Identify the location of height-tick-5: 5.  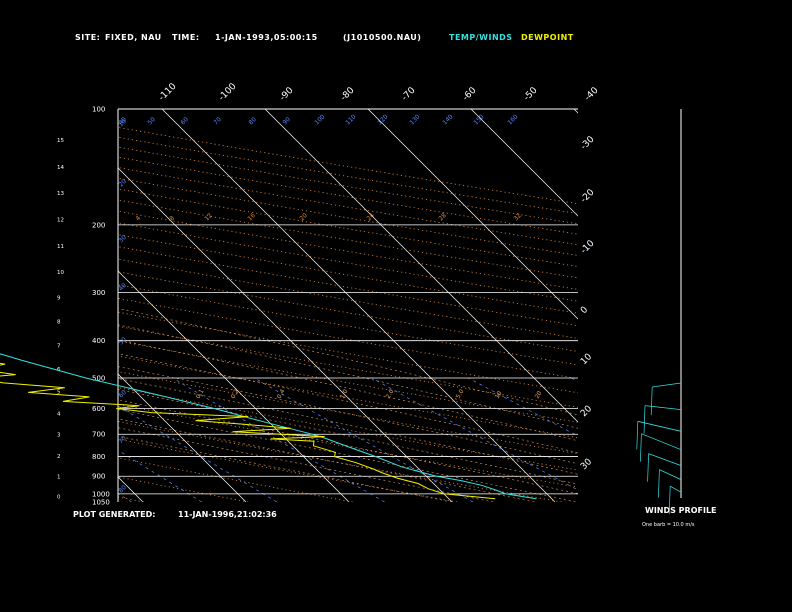
(59, 392).